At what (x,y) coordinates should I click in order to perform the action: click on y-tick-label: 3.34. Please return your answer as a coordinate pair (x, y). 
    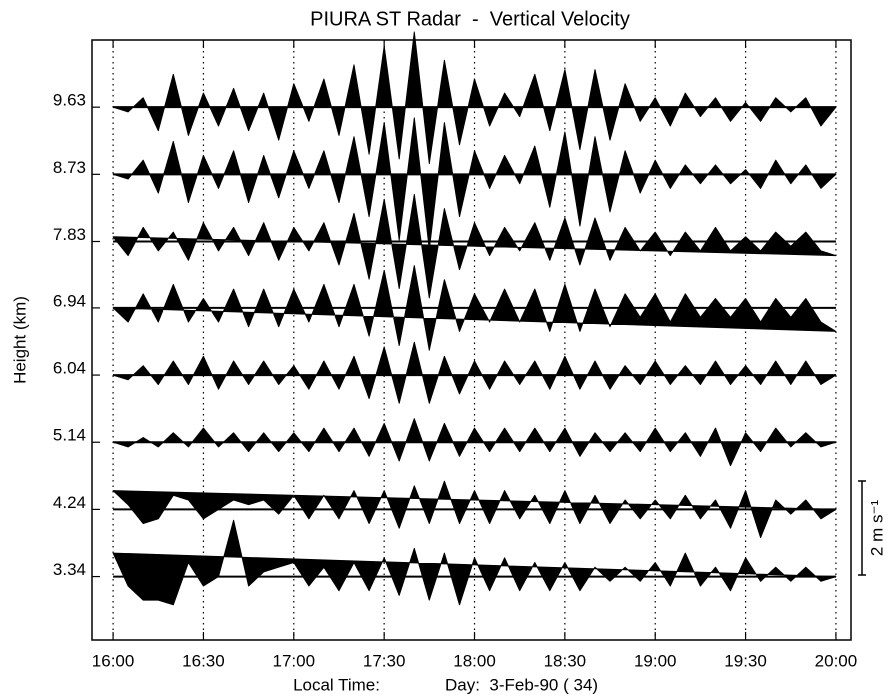
    Looking at the image, I should click on (69, 569).